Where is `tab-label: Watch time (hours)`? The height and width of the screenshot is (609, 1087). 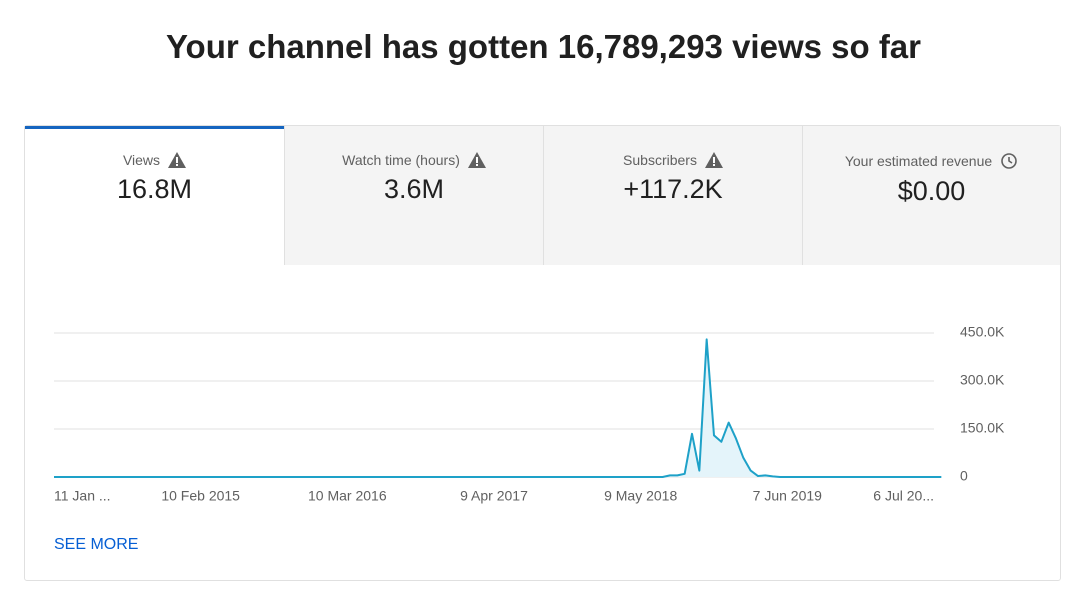 tab-label: Watch time (hours) is located at coordinates (401, 160).